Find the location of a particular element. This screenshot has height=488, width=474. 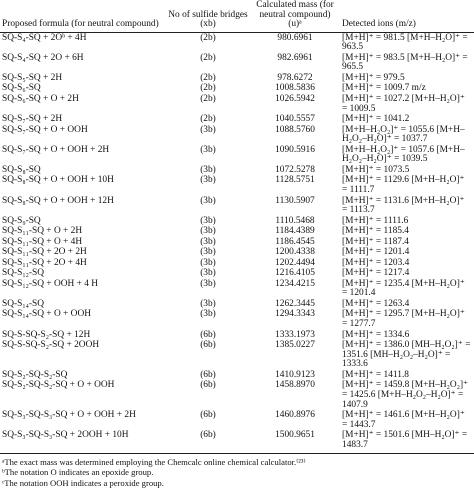

table-cell: SQ-S₁₁-SQ + O + 4H is located at coordinates (42, 241).